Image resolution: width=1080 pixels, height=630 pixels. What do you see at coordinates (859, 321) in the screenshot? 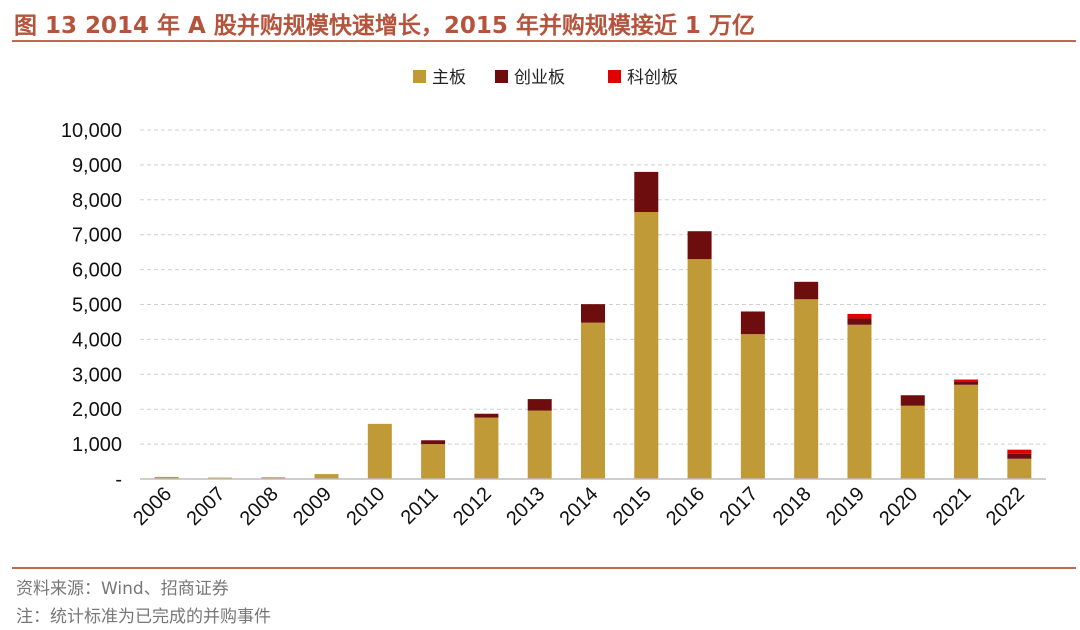
I see `bar-2019-gem` at bounding box center [859, 321].